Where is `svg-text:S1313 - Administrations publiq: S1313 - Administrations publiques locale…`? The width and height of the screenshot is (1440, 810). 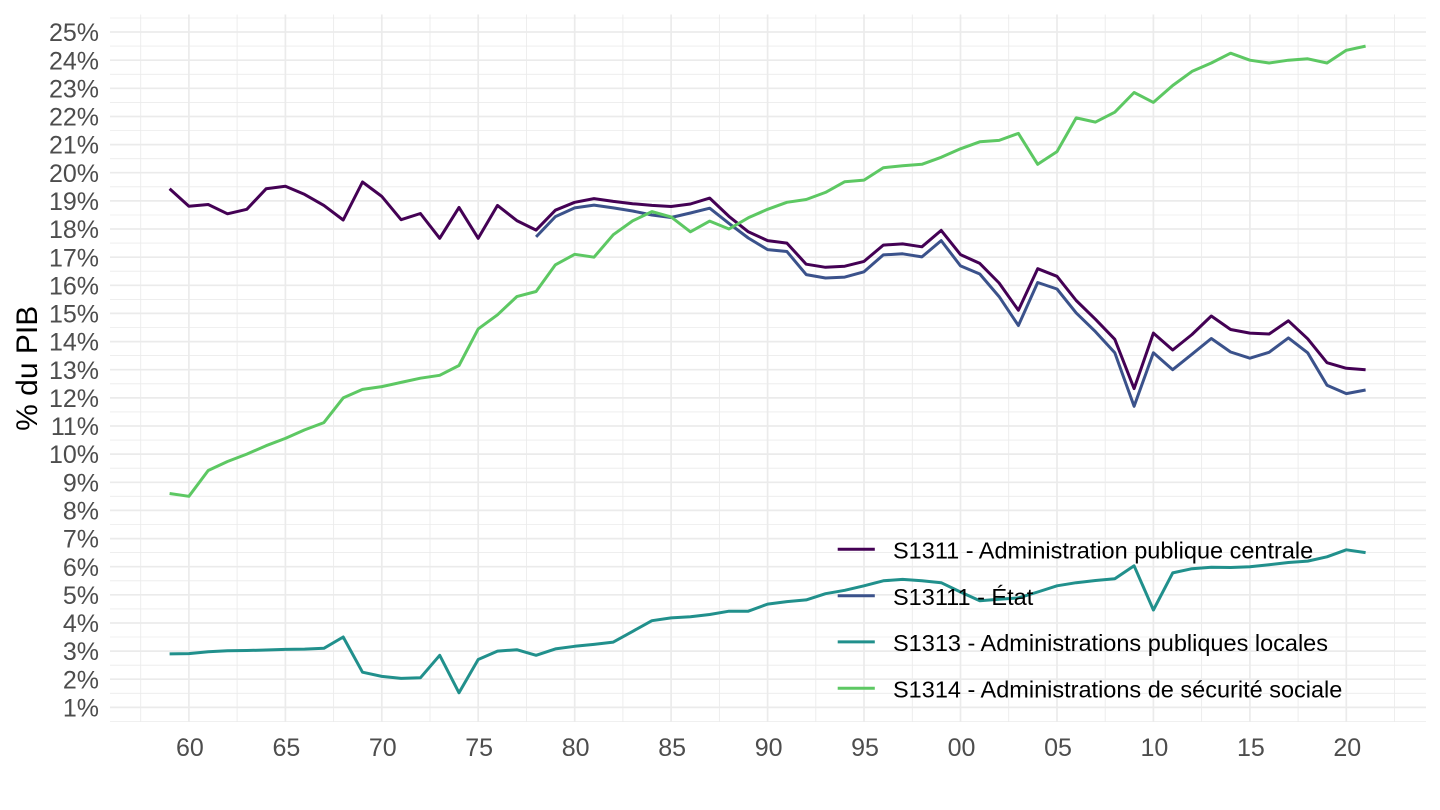 svg-text:S1313 - Administrations publiq: S1313 - Administrations publiques locale… is located at coordinates (1110, 643).